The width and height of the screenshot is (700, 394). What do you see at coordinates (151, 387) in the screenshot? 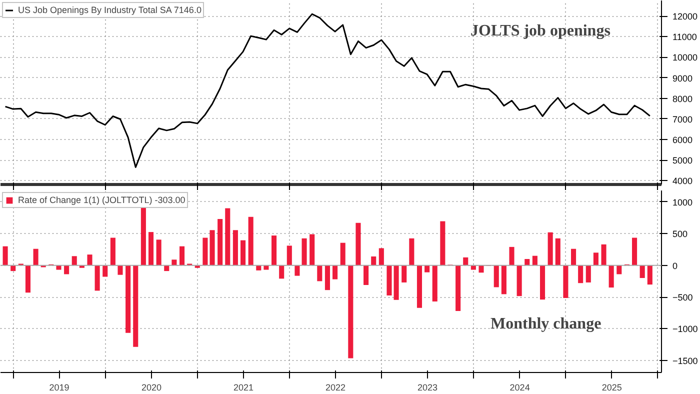
I see `x-tick-label: 2020` at bounding box center [151, 387].